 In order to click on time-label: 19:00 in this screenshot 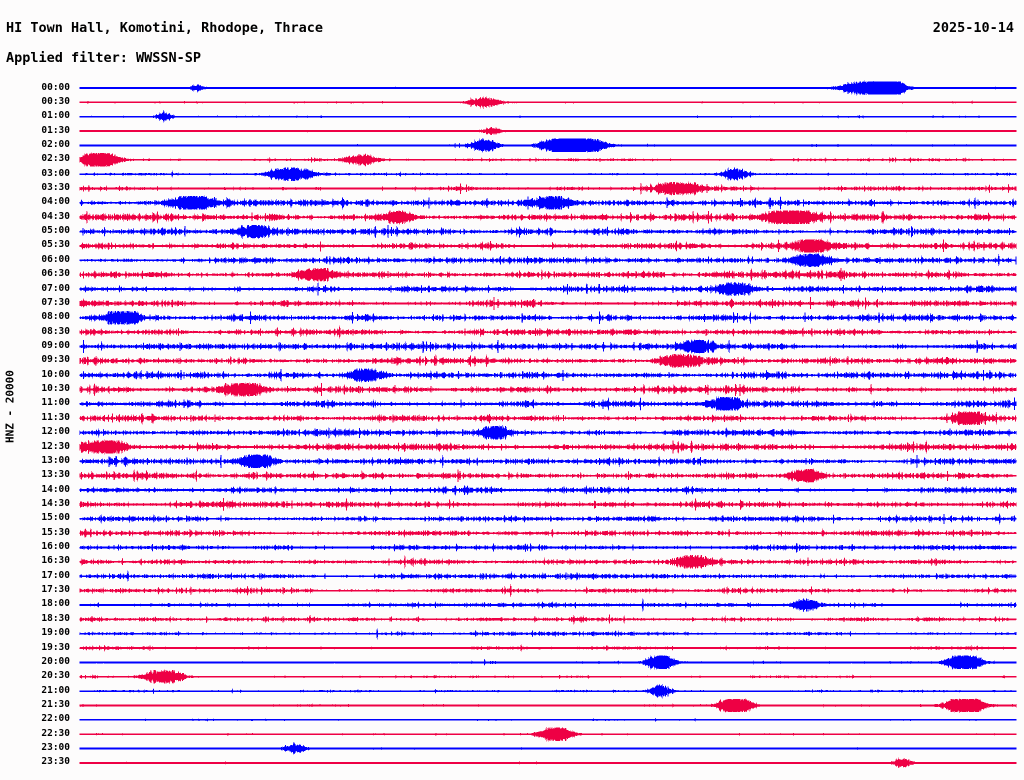, I will do `click(55, 633)`.